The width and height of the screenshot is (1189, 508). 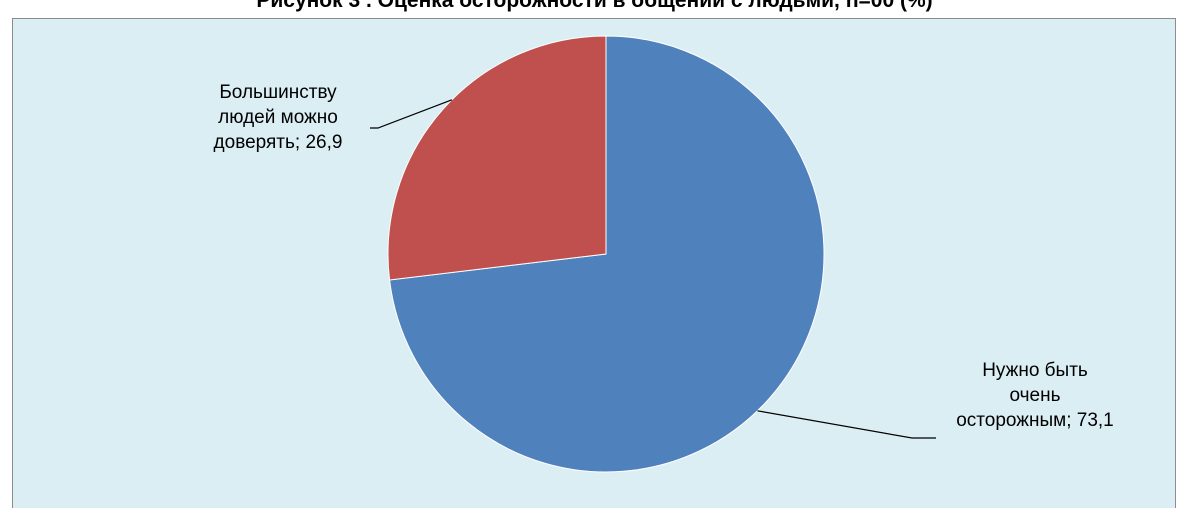 I want to click on leader-line-trust, so click(x=411, y=114).